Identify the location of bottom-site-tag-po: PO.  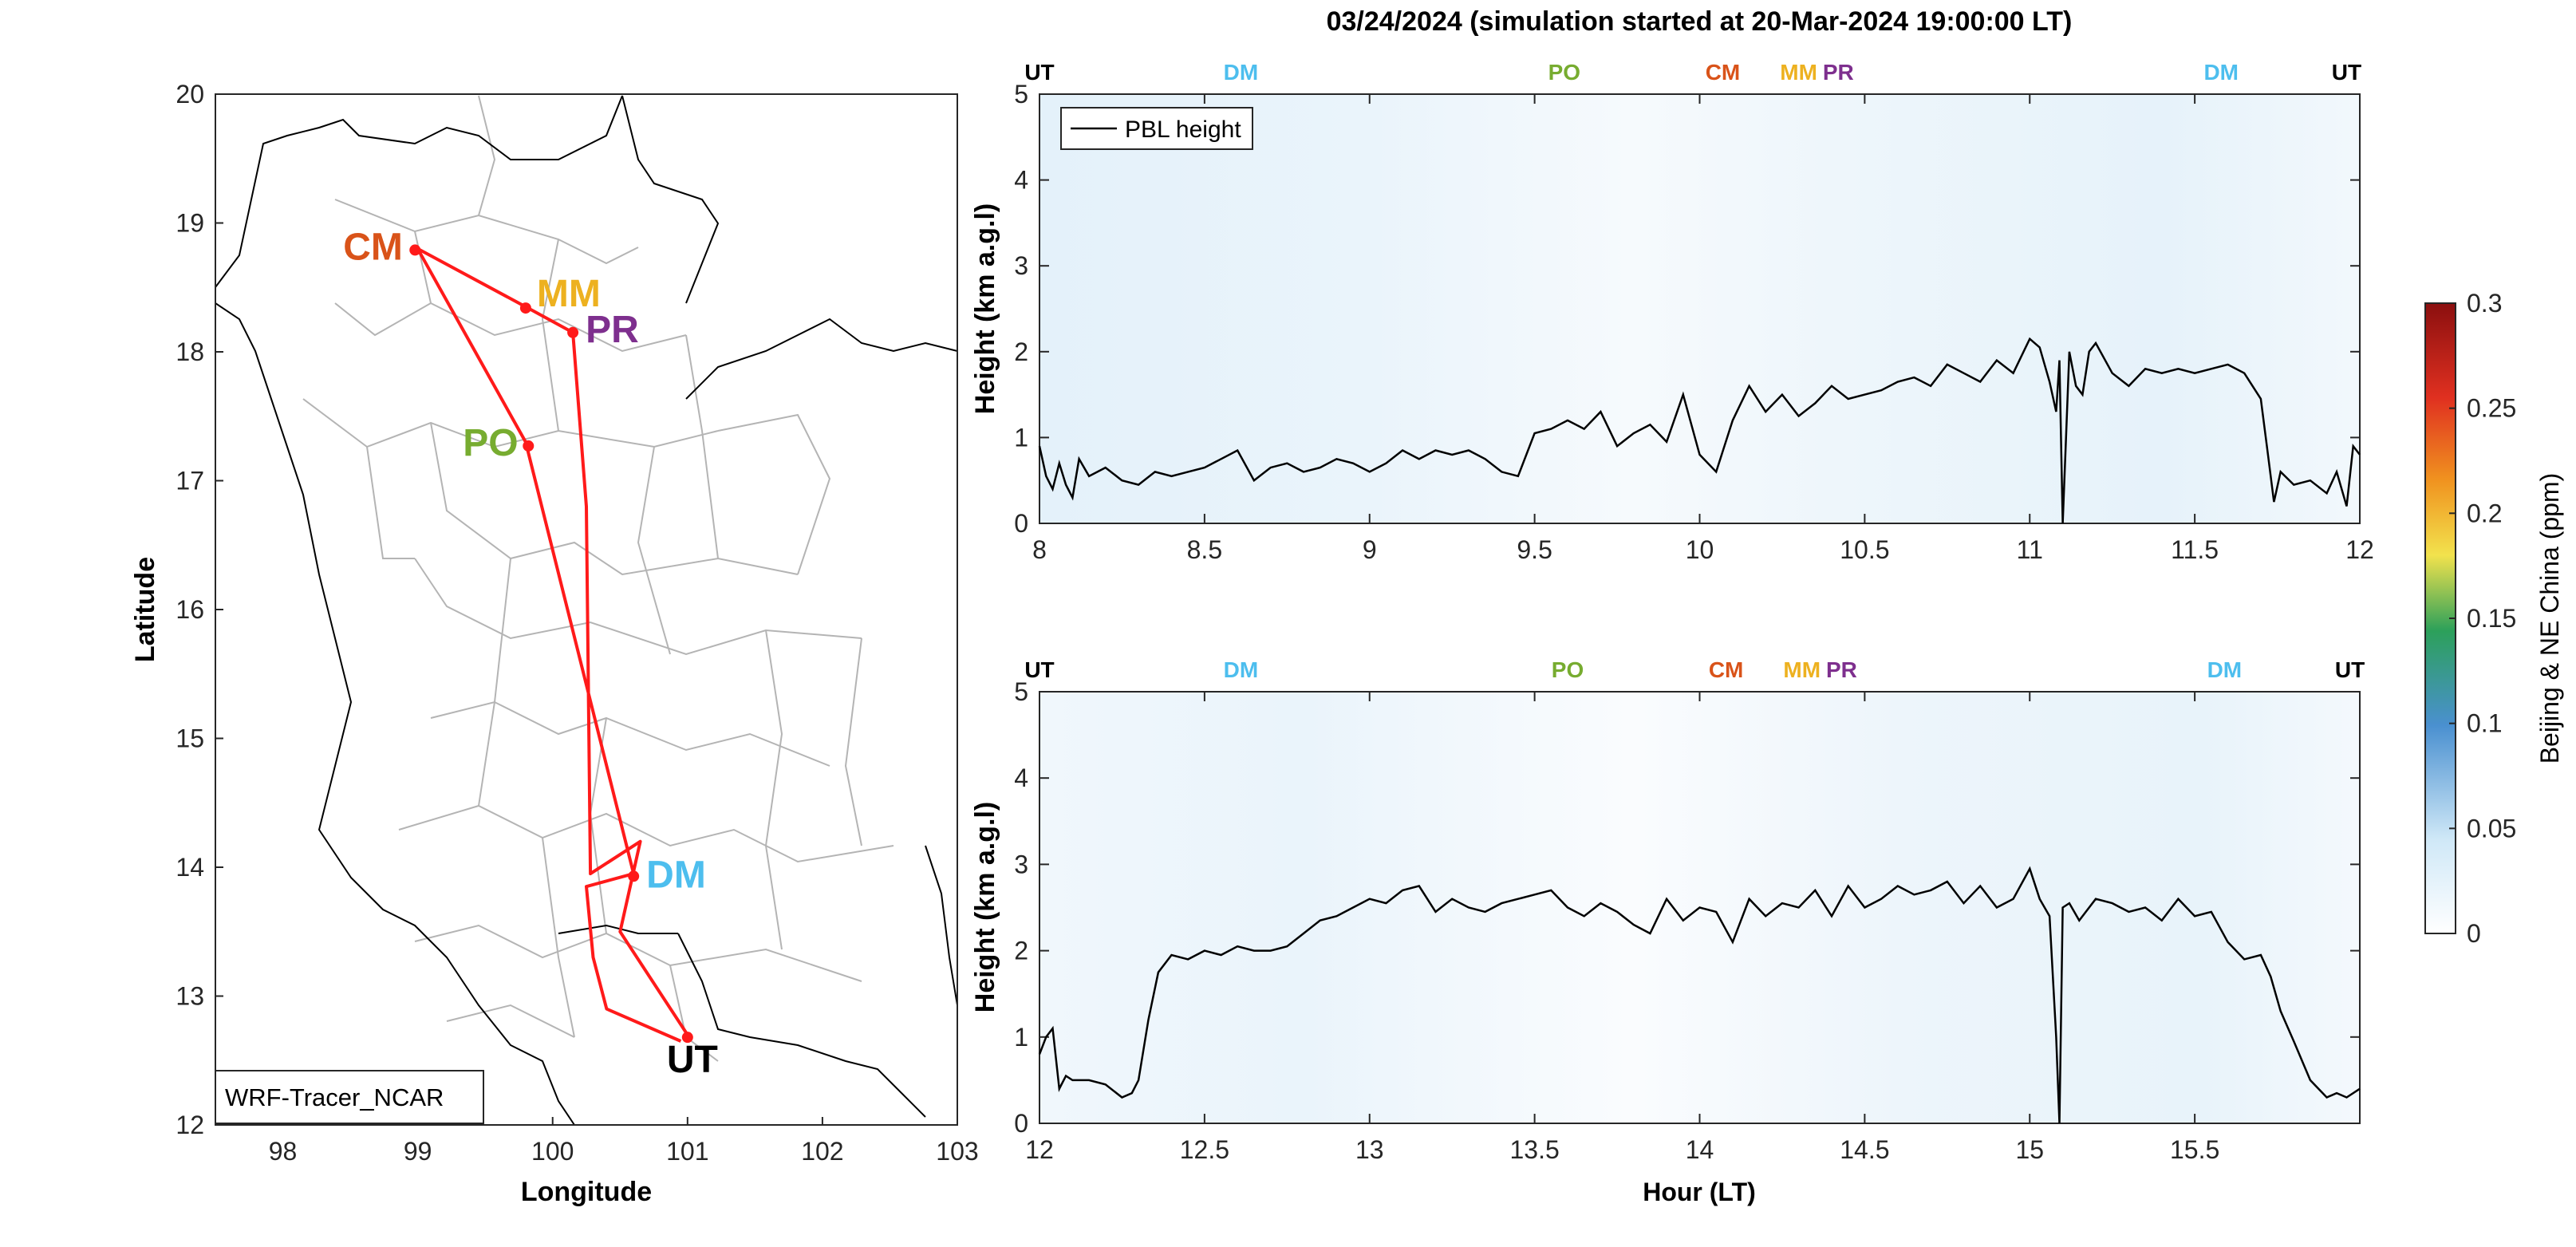
(1568, 670).